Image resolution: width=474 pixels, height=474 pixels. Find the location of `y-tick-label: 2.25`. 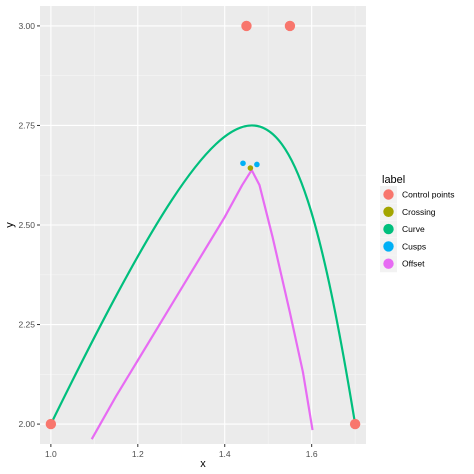

y-tick-label: 2.25 is located at coordinates (26, 325).